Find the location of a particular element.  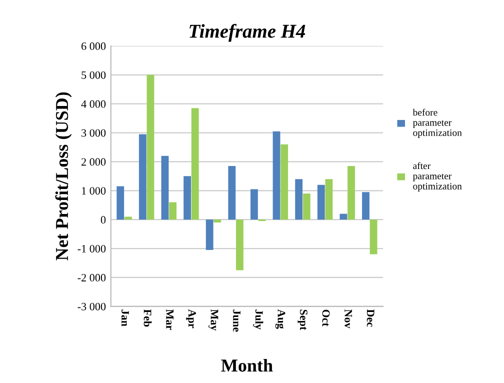

x-tick-label: Oct is located at coordinates (326, 318).